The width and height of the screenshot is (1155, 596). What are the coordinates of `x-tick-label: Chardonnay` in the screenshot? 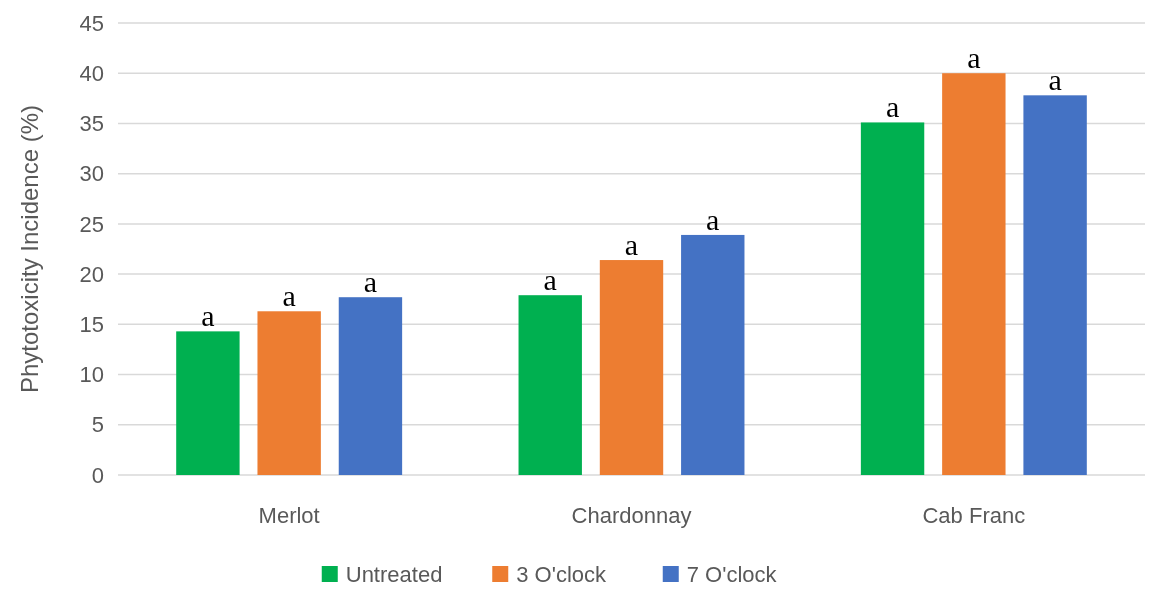 It's located at (631, 515).